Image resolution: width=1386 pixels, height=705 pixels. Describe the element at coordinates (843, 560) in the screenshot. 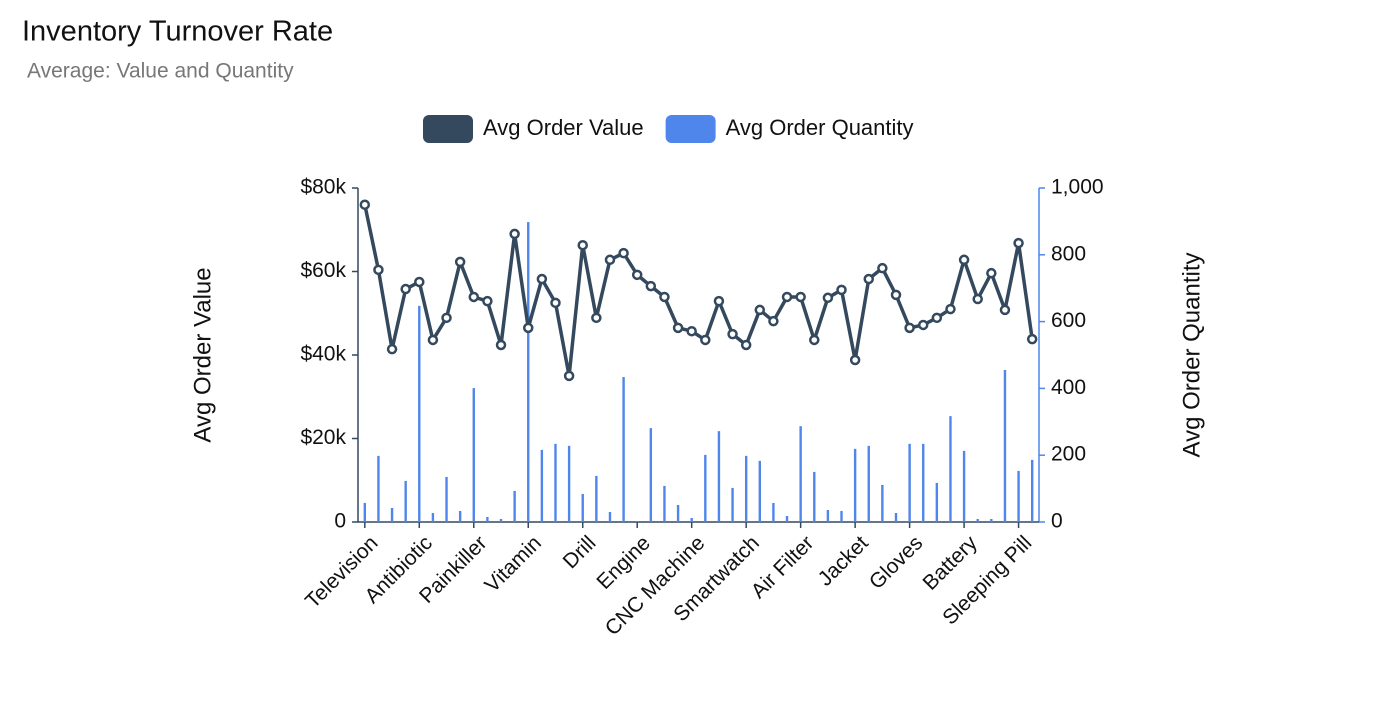

I see `x-tick-label: Jacket` at that location.